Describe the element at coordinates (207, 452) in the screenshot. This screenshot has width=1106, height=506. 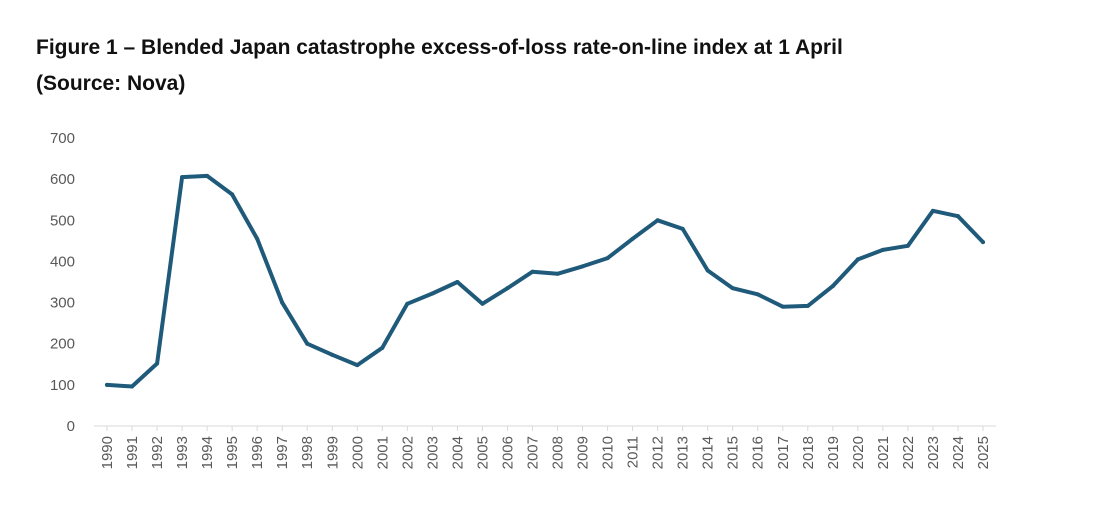
I see `x-tick-label: 1994` at that location.